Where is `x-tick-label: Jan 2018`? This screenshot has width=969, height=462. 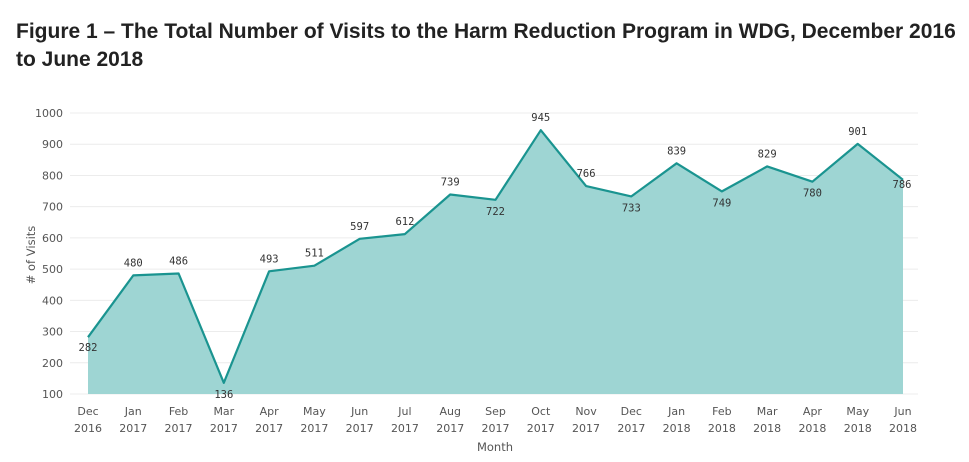 x-tick-label: Jan 2018 is located at coordinates (677, 420).